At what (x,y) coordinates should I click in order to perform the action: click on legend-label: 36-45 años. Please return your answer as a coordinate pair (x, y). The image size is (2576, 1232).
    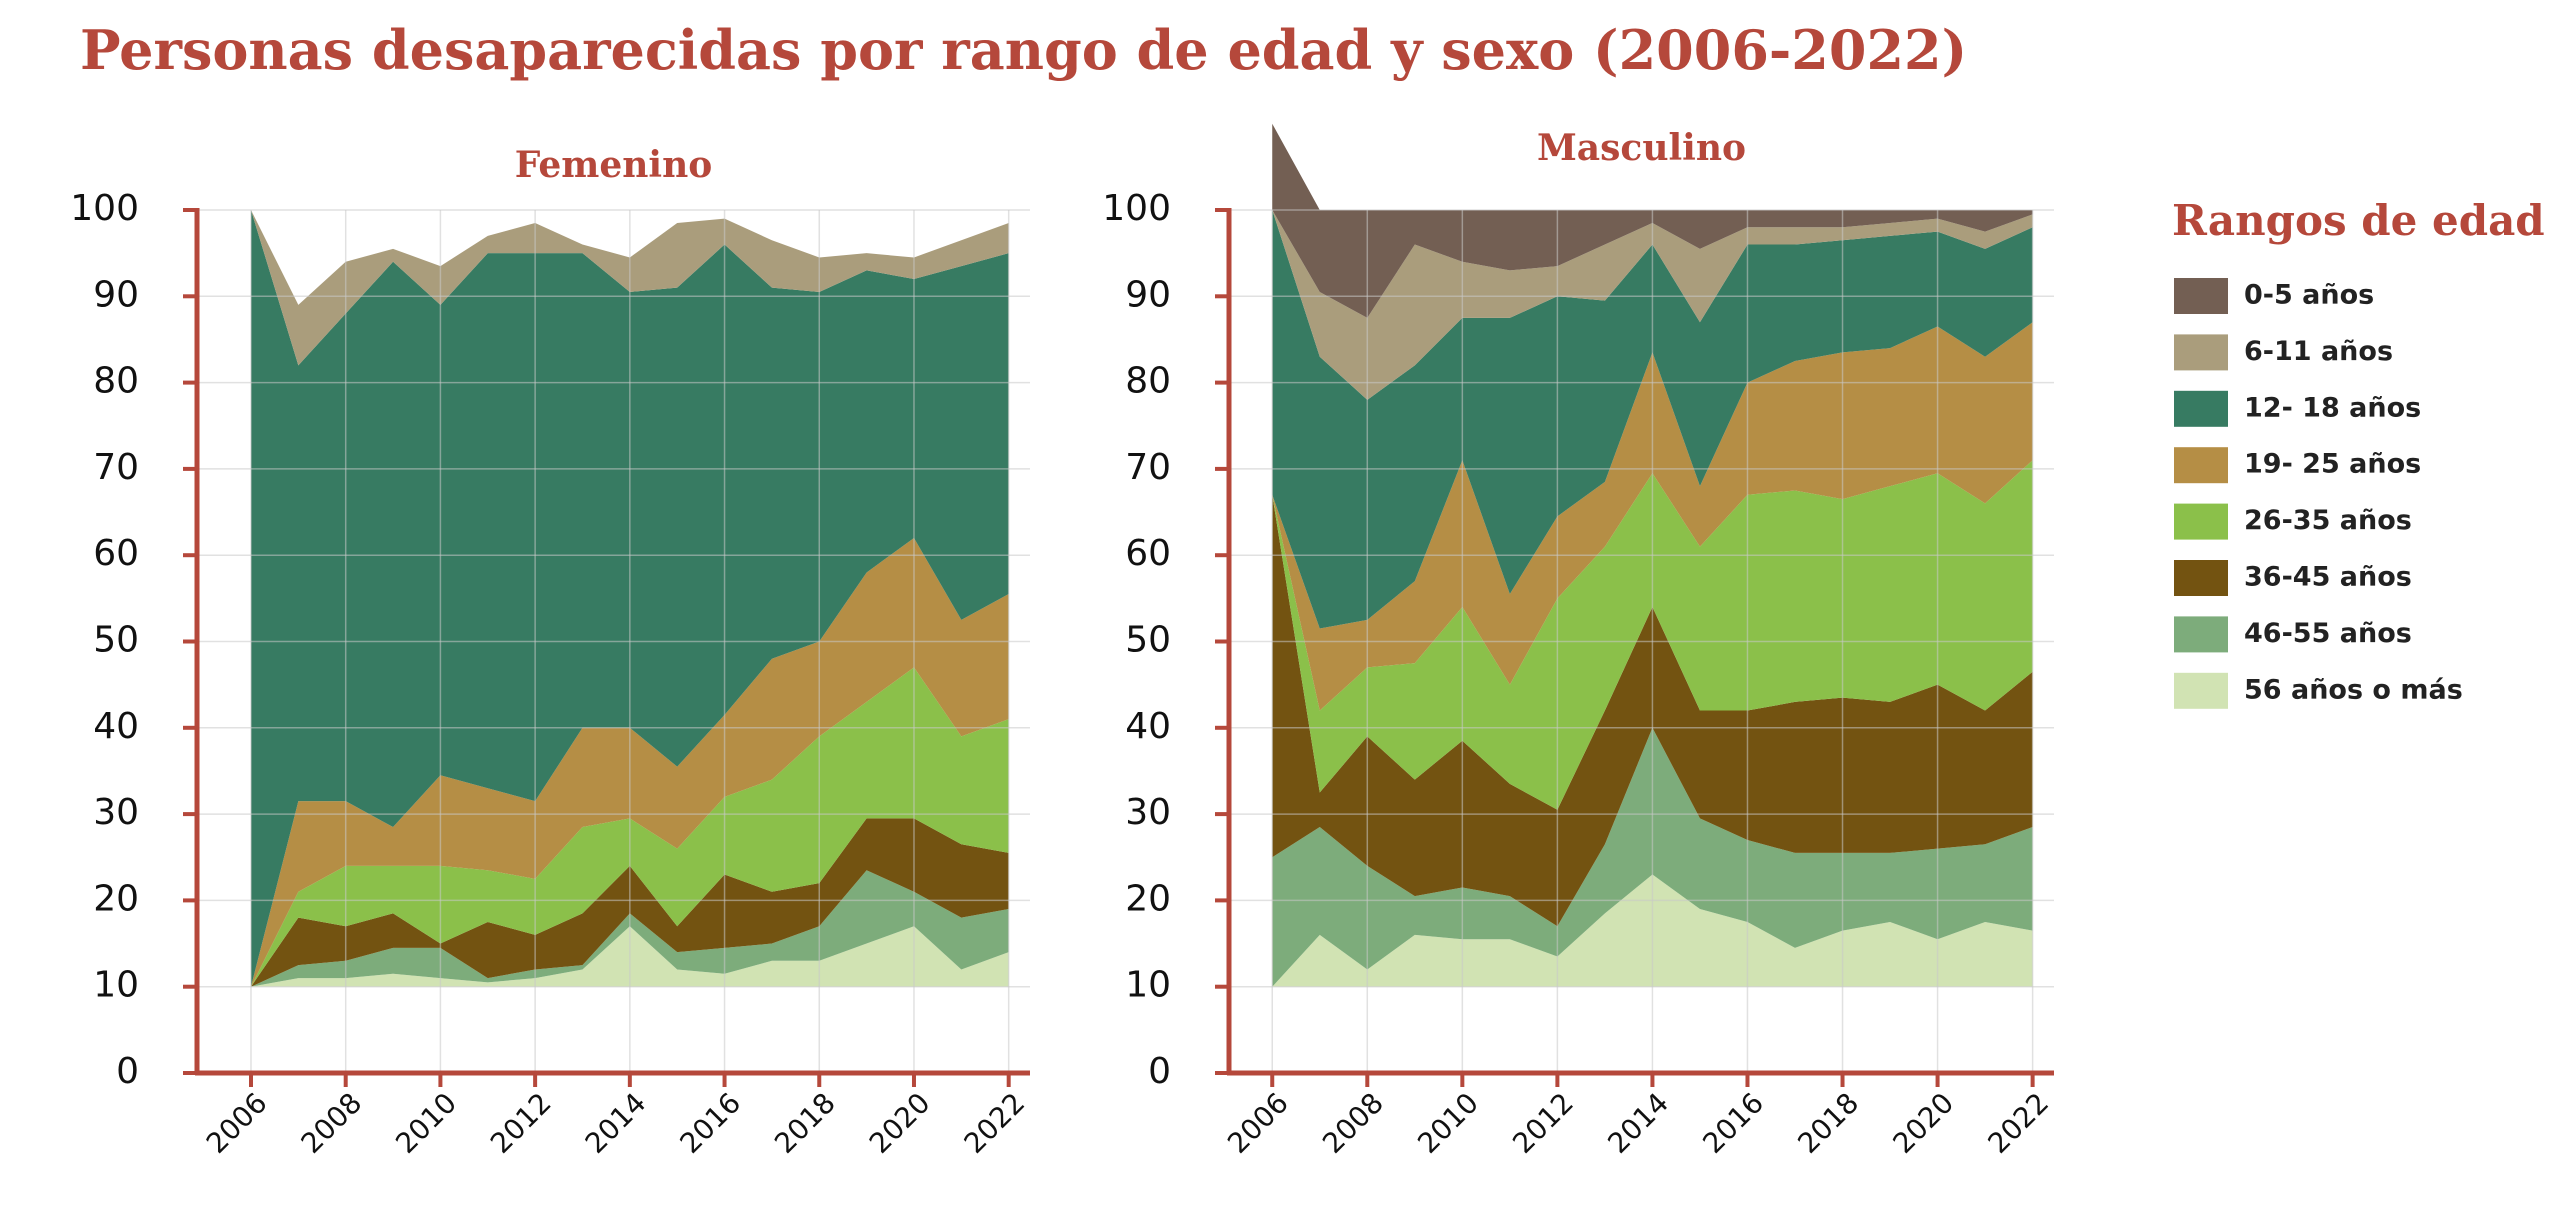
    Looking at the image, I should click on (2328, 577).